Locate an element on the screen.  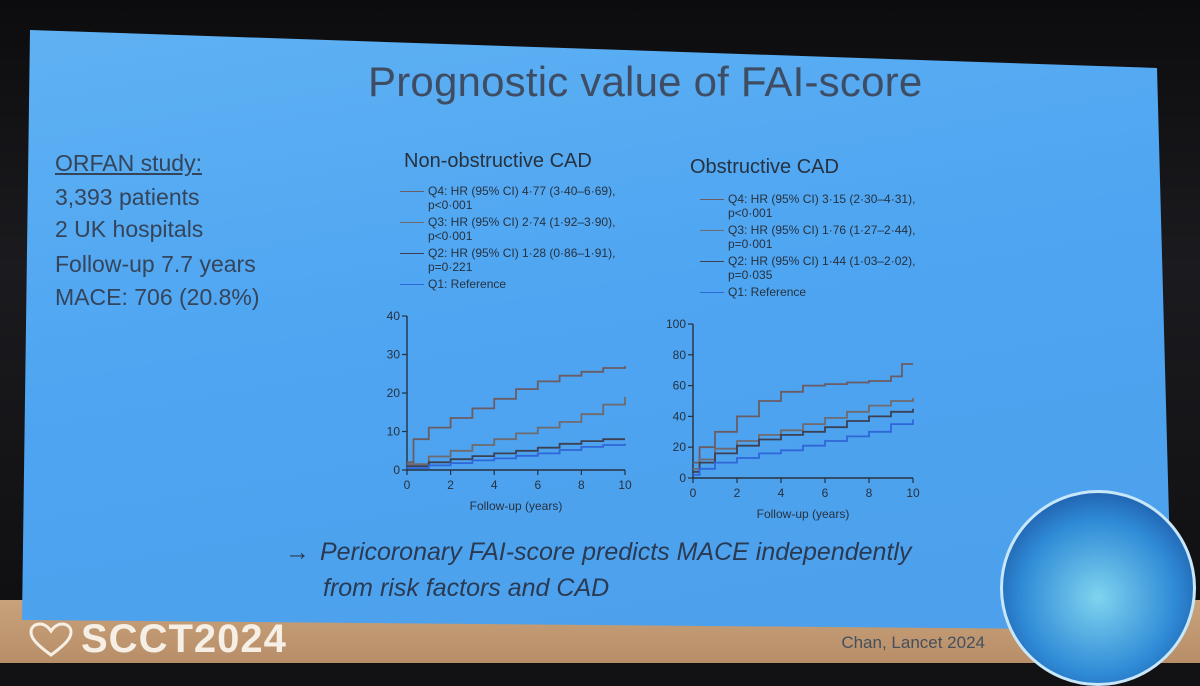
scct-logo-text: SCCT2024 is located at coordinates (184, 639).